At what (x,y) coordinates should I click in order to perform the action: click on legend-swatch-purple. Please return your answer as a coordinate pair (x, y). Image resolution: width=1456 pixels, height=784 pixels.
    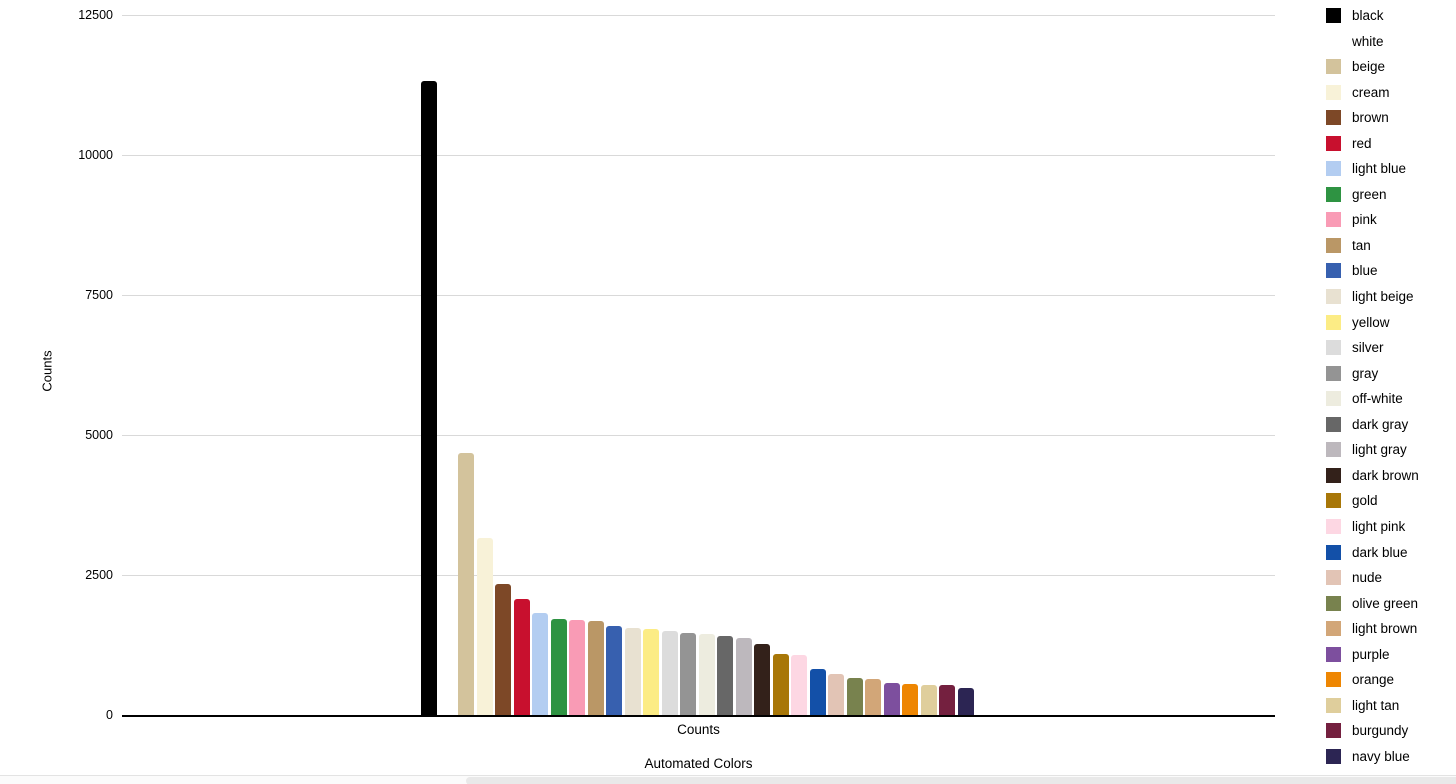
    Looking at the image, I should click on (1333, 654).